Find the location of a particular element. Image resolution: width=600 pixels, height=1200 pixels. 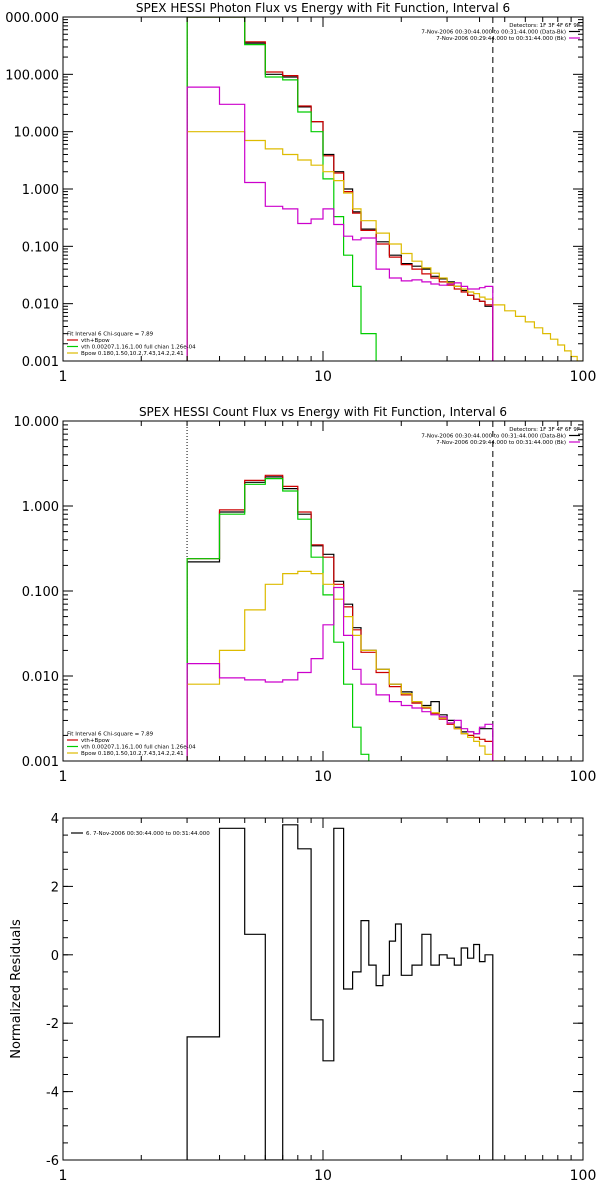

y-tick-label: -4 is located at coordinates (52, 1093).